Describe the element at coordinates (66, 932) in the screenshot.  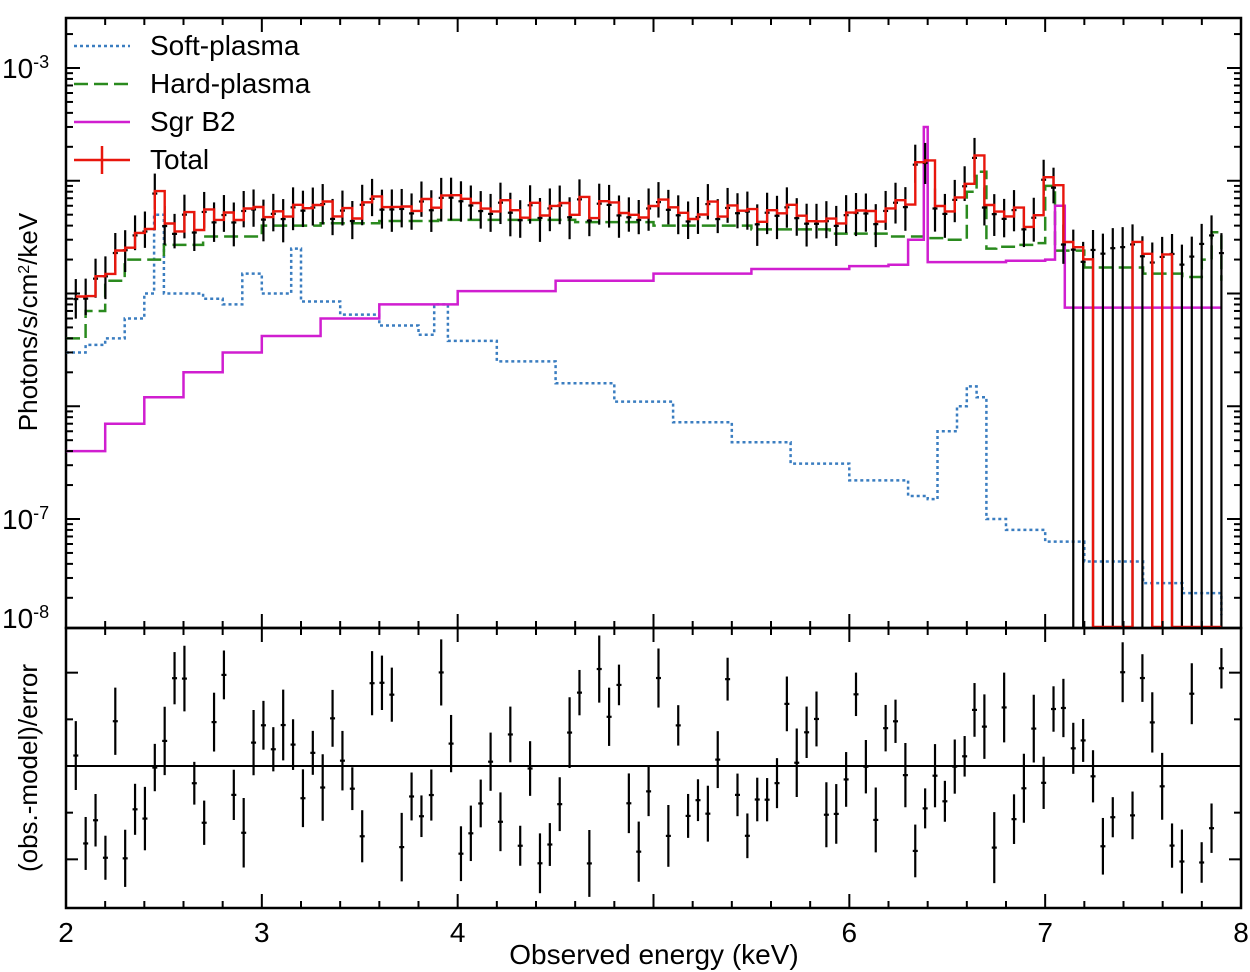
I see `x-tick-label: 2` at that location.